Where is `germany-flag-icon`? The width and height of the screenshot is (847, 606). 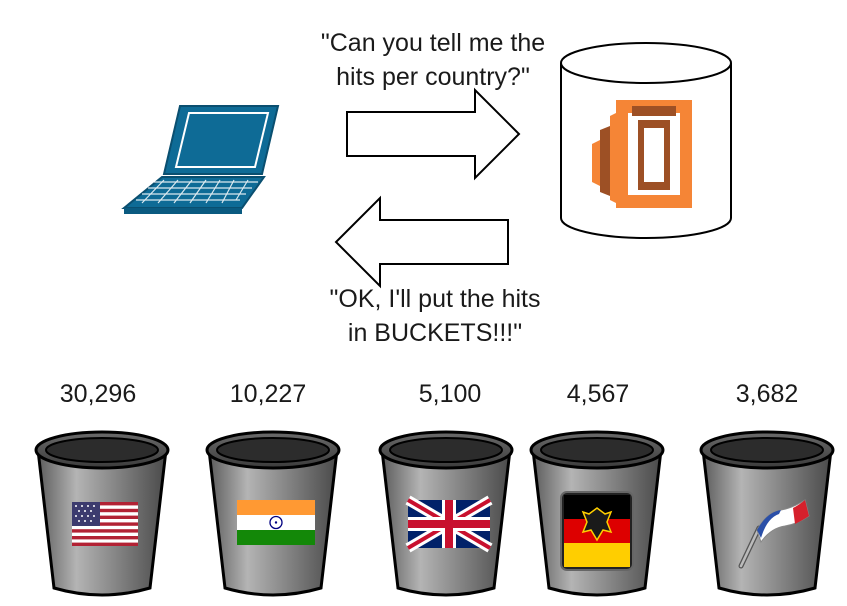
germany-flag-icon is located at coordinates (597, 531).